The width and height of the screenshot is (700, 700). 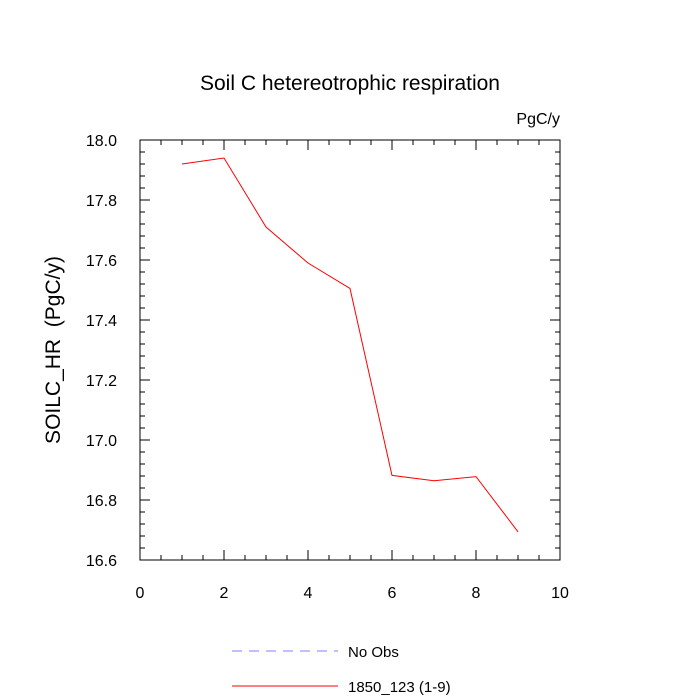 I want to click on x-tick-label: 4, so click(x=308, y=593).